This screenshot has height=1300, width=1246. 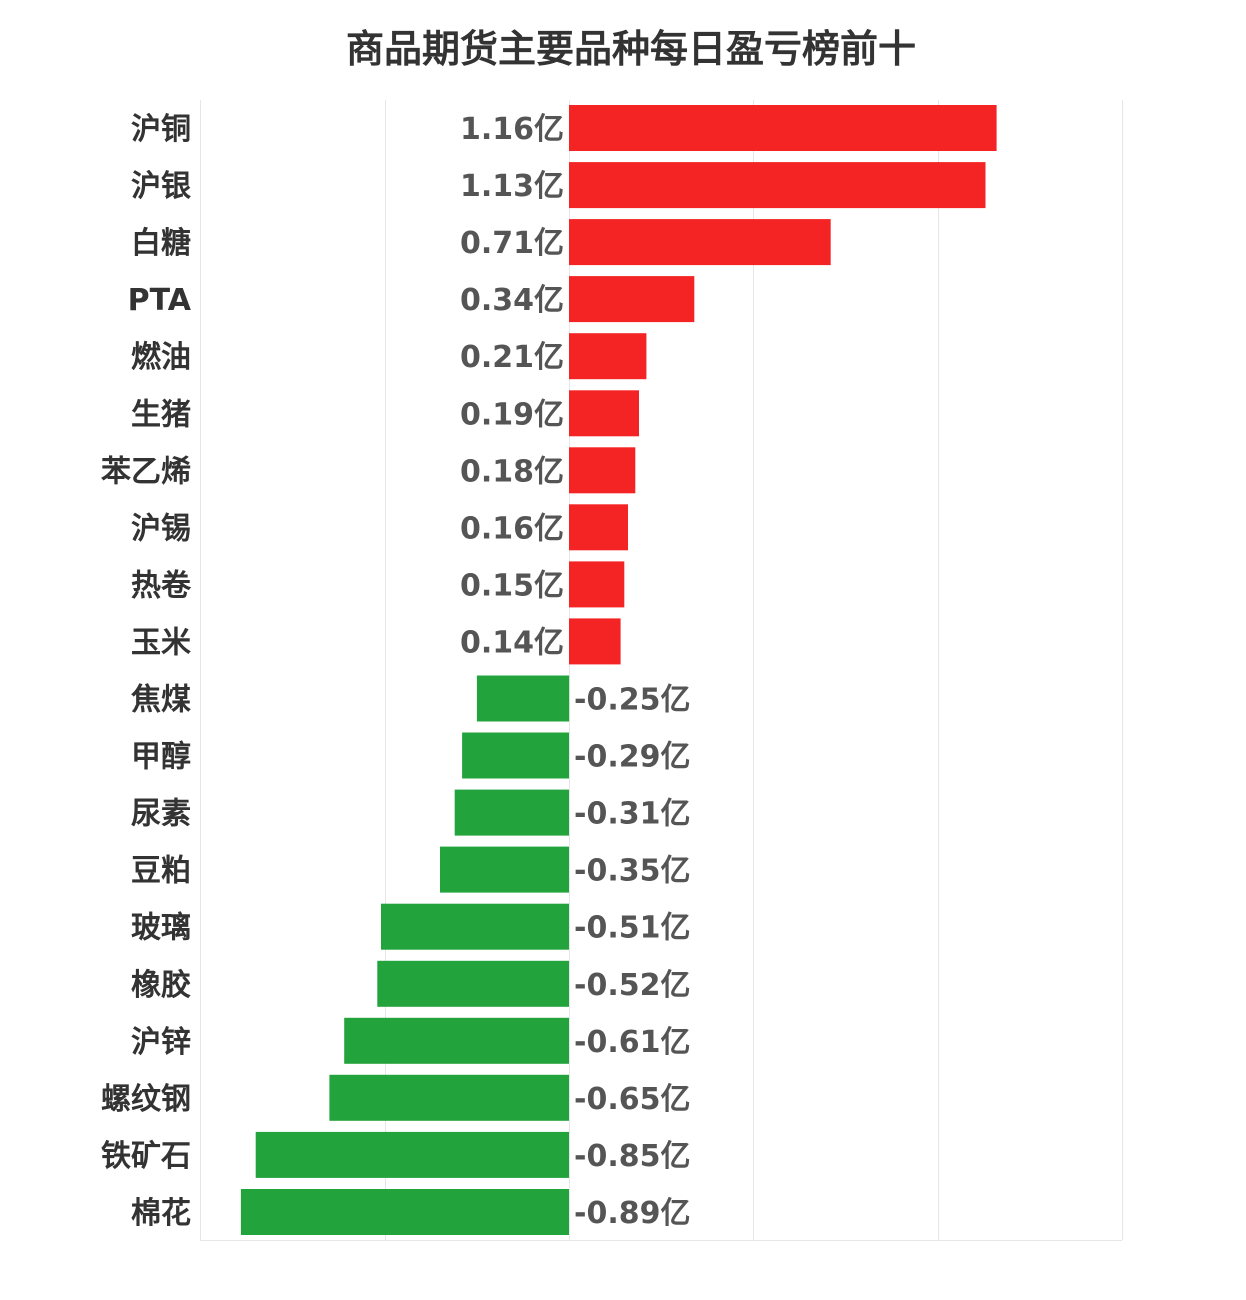 I want to click on value-label: 1.16亿, so click(x=512, y=129).